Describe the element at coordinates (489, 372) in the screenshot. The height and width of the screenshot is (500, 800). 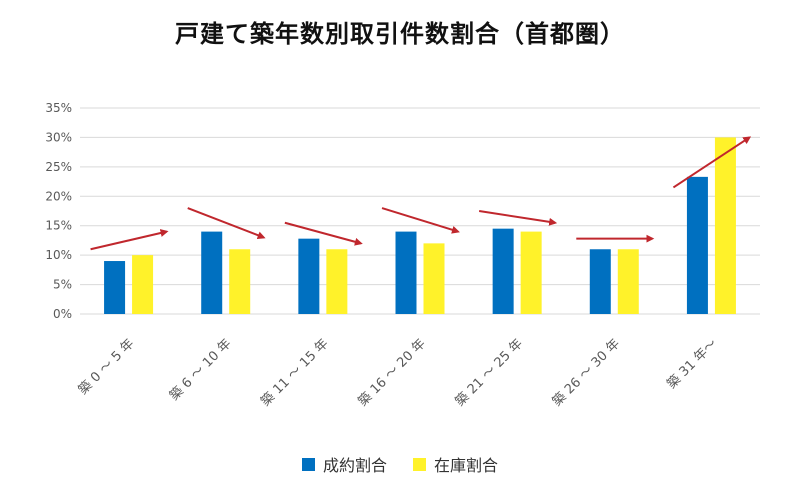
I see `x-tick-label: 築 21 ～ 25 年` at that location.